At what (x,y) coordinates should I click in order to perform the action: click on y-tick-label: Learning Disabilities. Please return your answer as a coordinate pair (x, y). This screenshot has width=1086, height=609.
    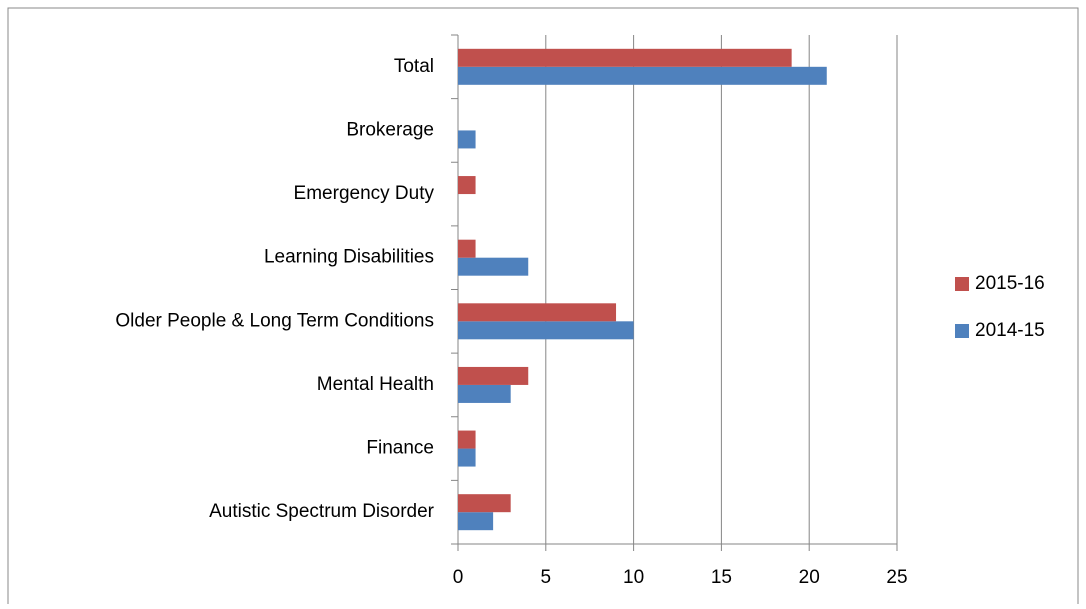
    Looking at the image, I should click on (349, 257).